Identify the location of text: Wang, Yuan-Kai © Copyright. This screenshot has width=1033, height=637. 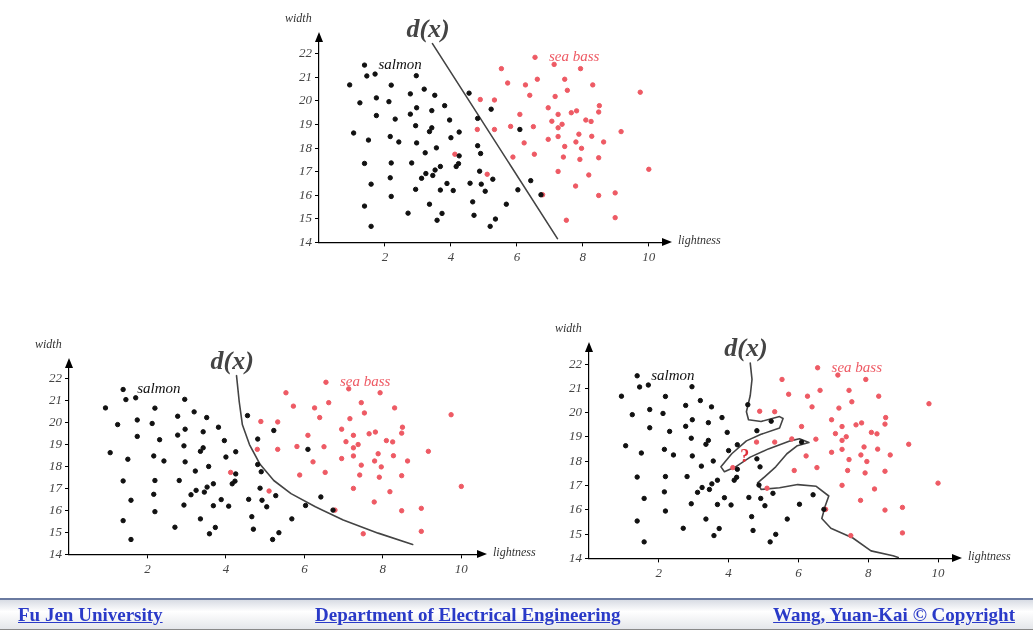
(894, 614).